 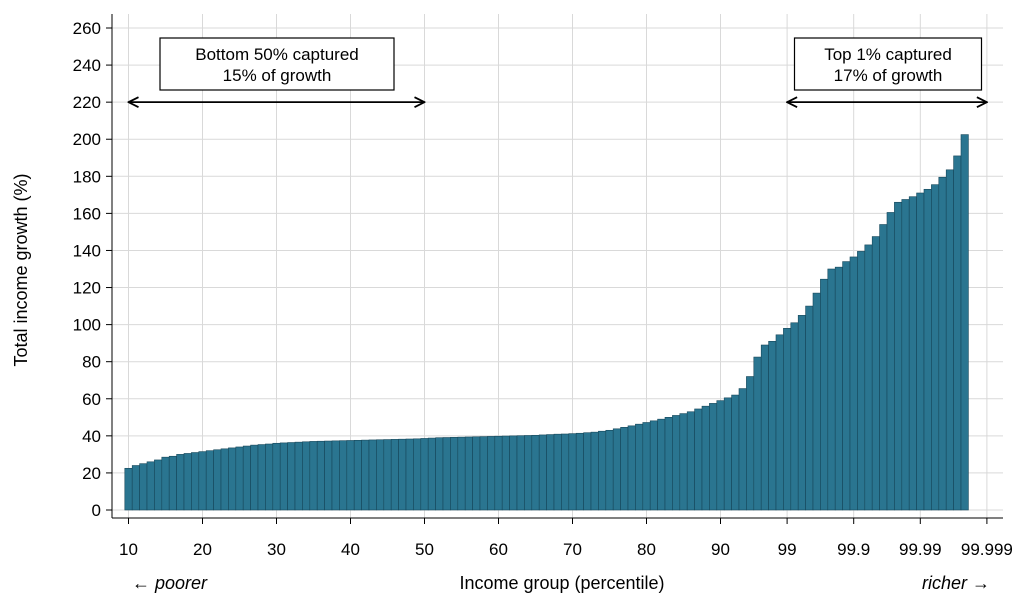 I want to click on poorer-label: ← poorer, so click(x=170, y=583).